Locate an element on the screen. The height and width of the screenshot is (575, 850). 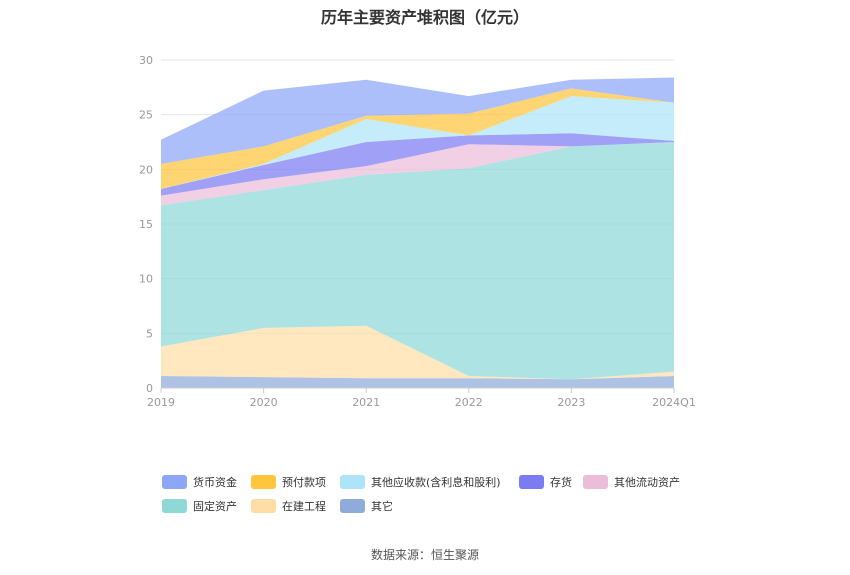
legend-label: 货币资金 is located at coordinates (215, 482).